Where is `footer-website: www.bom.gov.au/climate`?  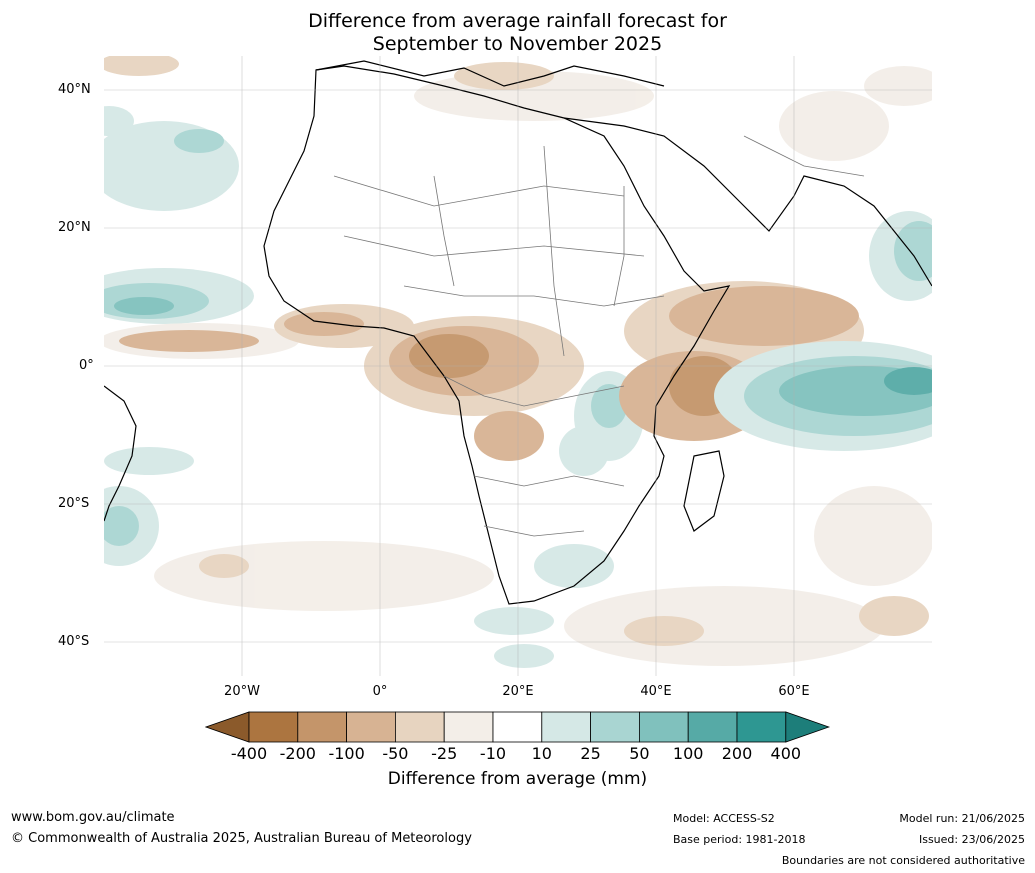
footer-website: www.bom.gov.au/climate is located at coordinates (93, 817).